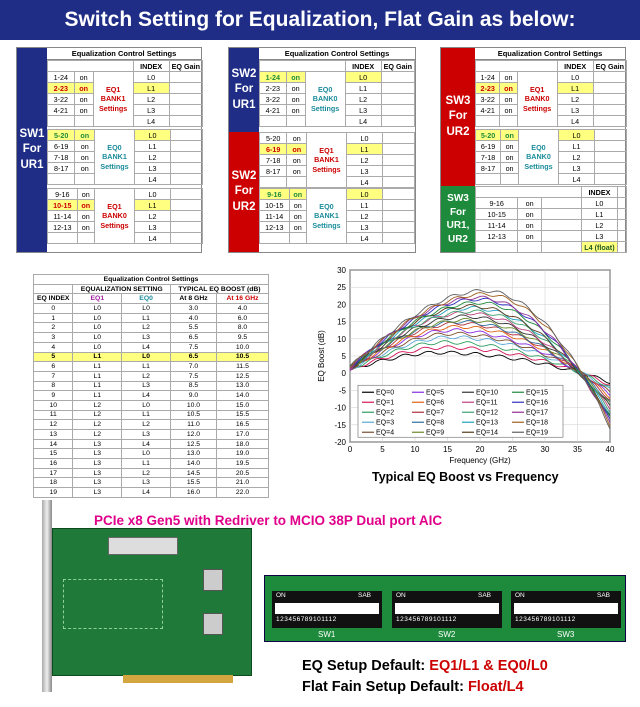  What do you see at coordinates (244, 192) in the screenshot?
I see `sw2-ur2-label: SW2 For UR2` at bounding box center [244, 192].